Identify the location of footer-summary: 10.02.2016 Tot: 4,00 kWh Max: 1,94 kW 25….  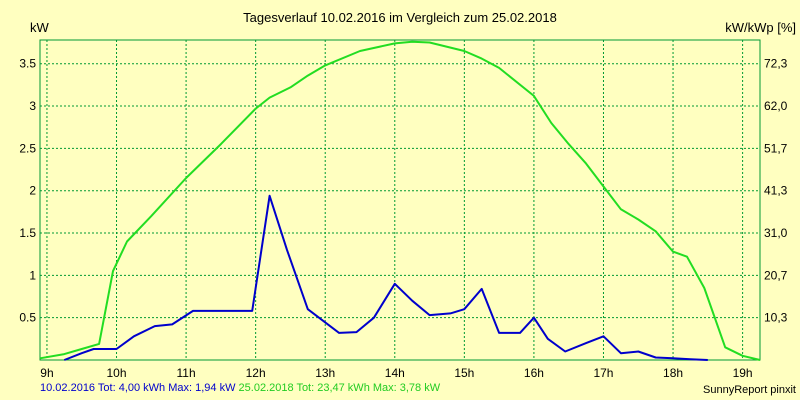
(240, 388).